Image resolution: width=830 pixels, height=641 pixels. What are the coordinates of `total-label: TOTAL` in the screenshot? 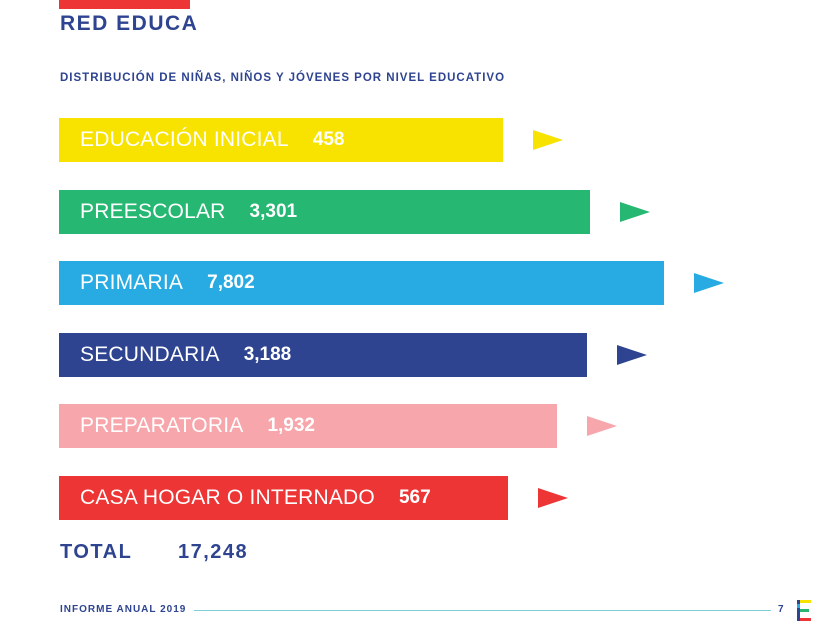 It's located at (96, 552).